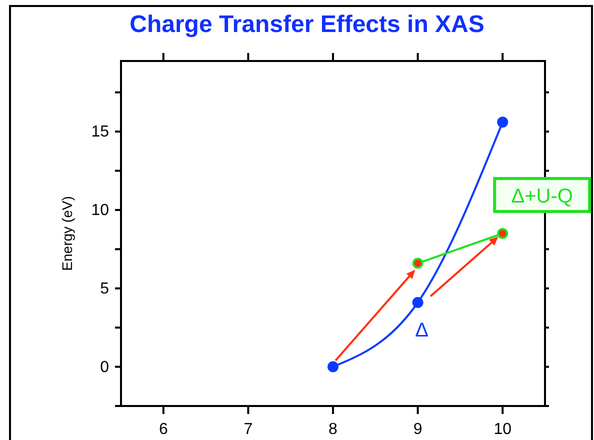 The image size is (594, 440). Describe the element at coordinates (105, 289) in the screenshot. I see `y-tick-label: 5` at that location.